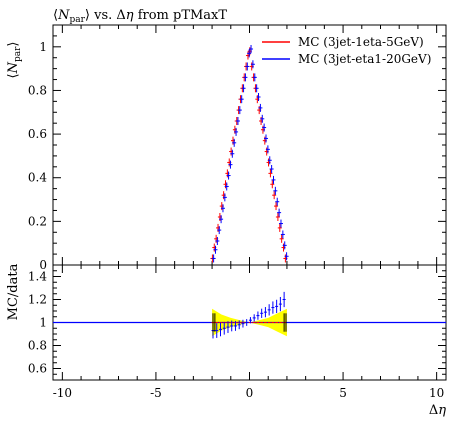 Image resolution: width=461 pixels, height=422 pixels. Describe the element at coordinates (433, 410) in the screenshot. I see `xlabel-delta: Δ` at that location.